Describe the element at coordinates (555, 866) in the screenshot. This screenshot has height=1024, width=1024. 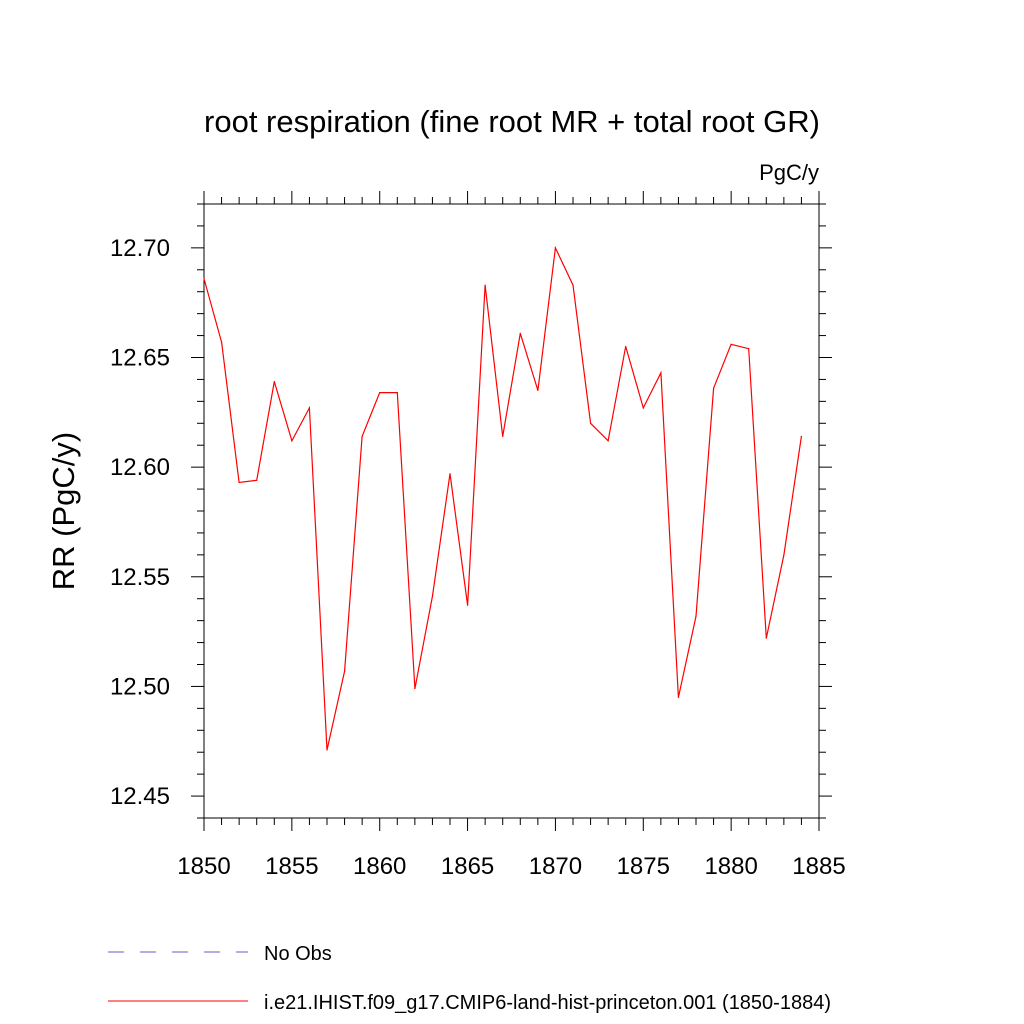
I see `x-tick-label: 1870` at that location.